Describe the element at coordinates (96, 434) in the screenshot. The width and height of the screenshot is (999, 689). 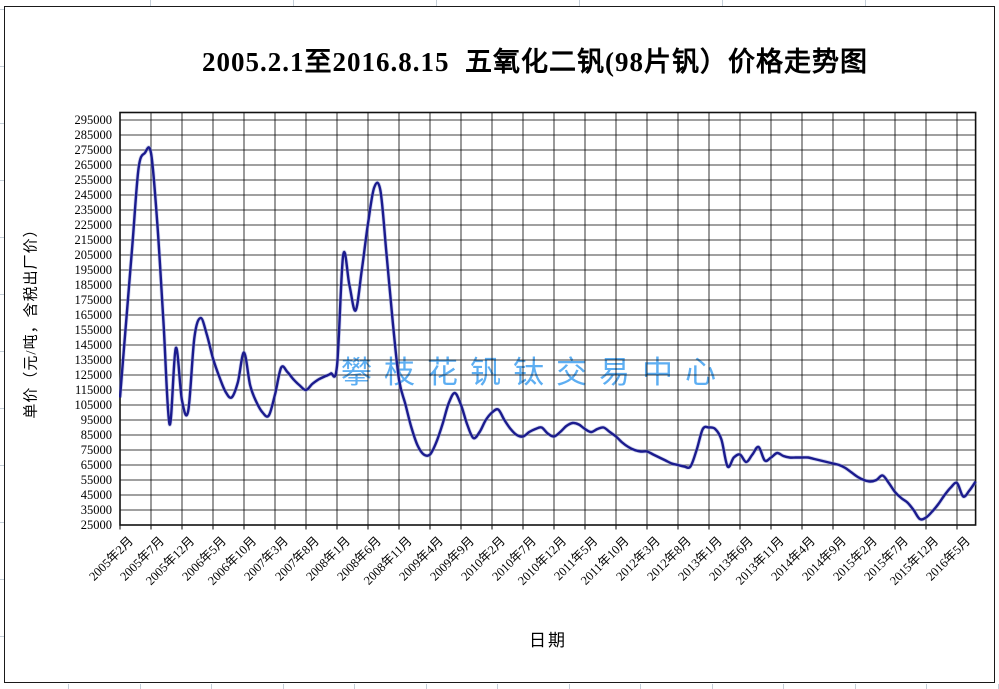
I see `y-tick-label: 85000` at that location.